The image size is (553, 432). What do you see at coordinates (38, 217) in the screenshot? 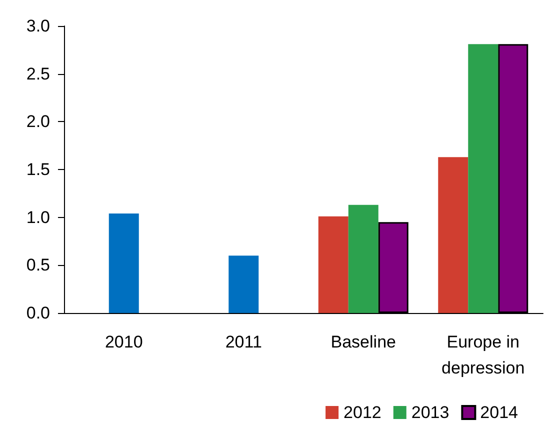
I see `y-tick-label: 1.0` at bounding box center [38, 217].